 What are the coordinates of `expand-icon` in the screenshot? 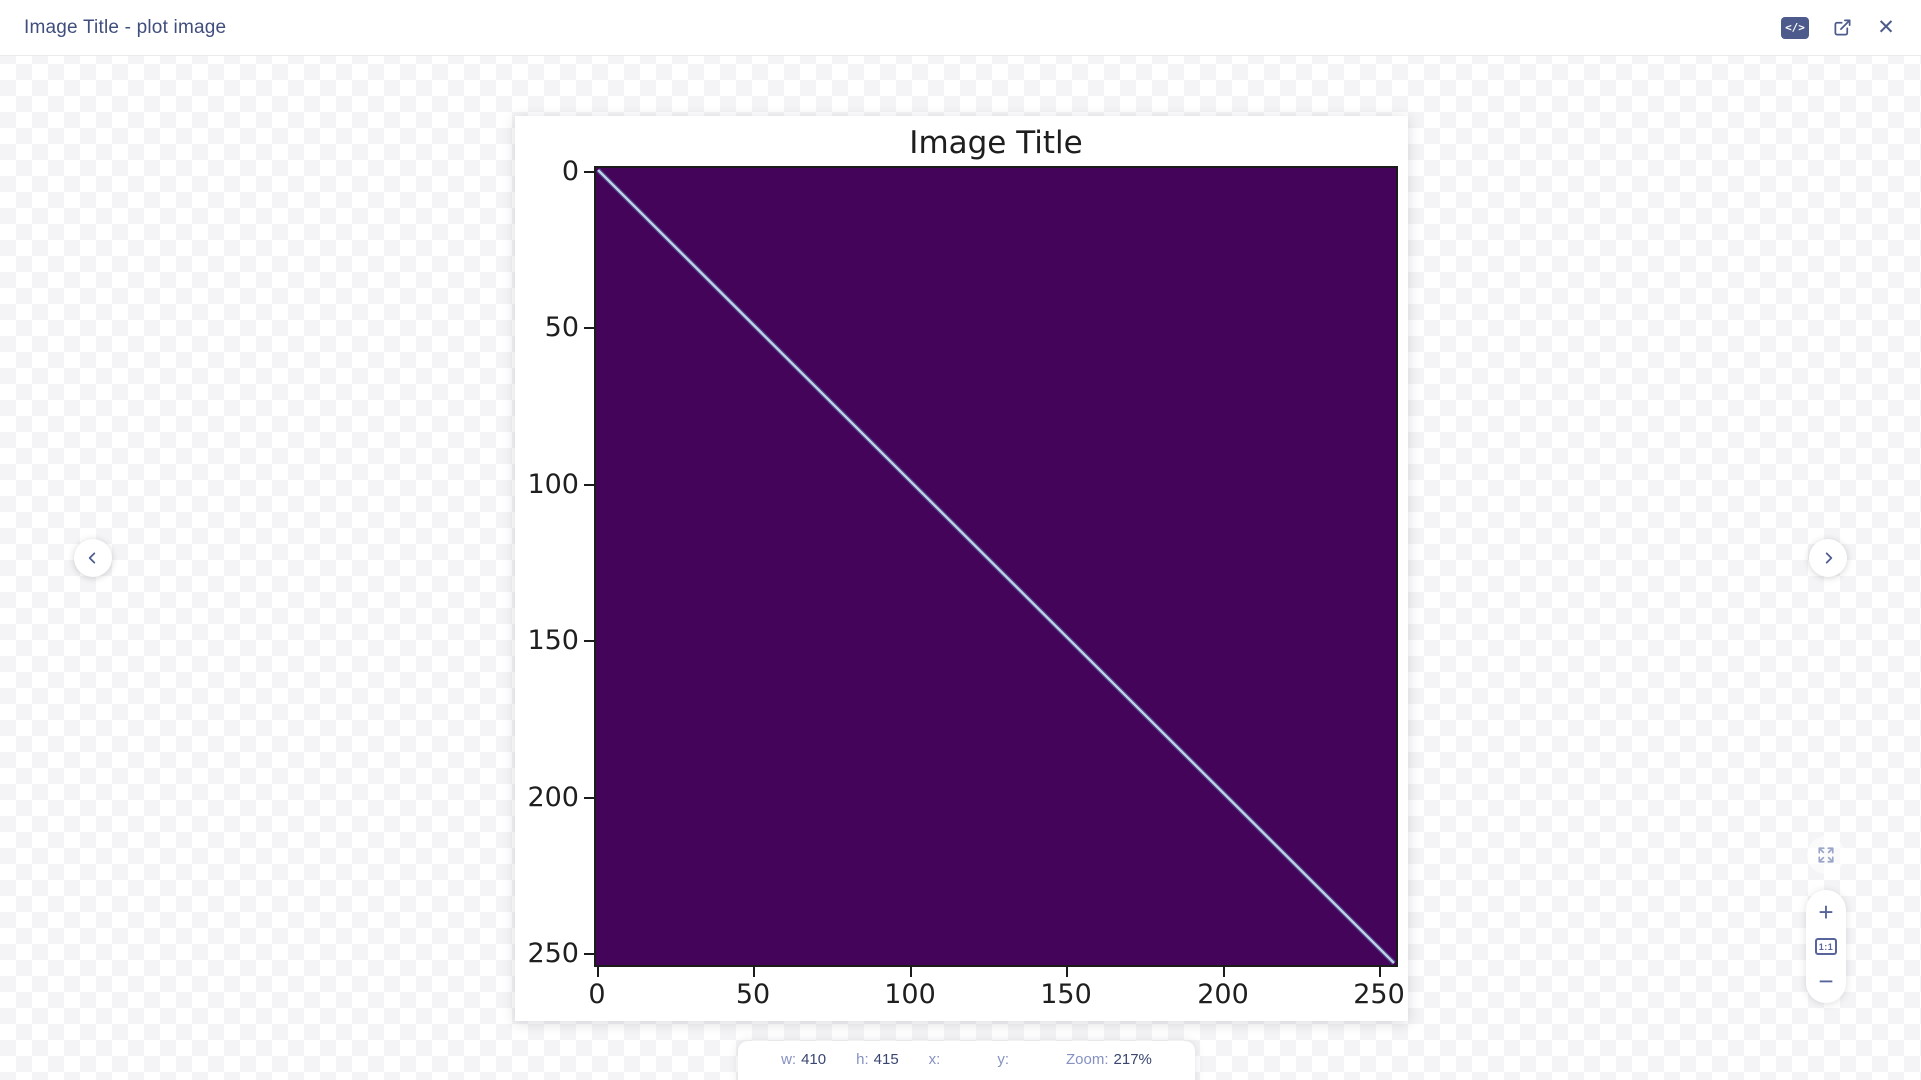 It's located at (1826, 855).